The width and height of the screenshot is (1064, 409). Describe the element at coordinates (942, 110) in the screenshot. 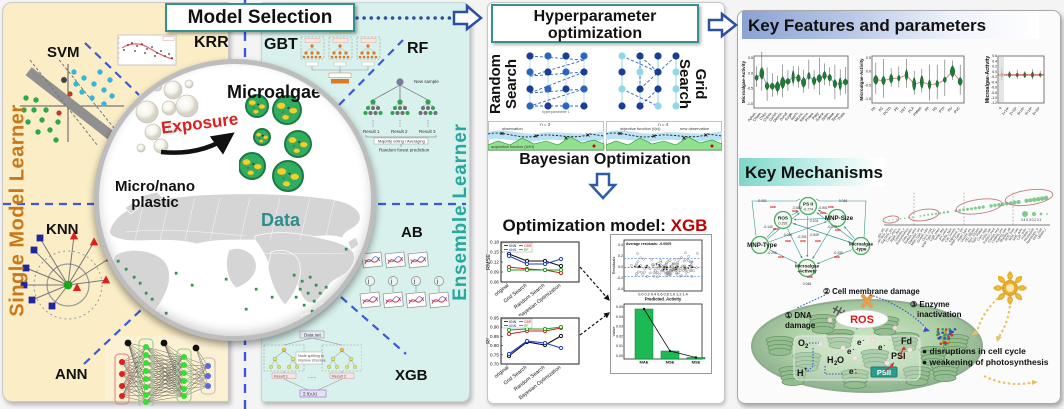

I see `svg-text: PTA` at that location.